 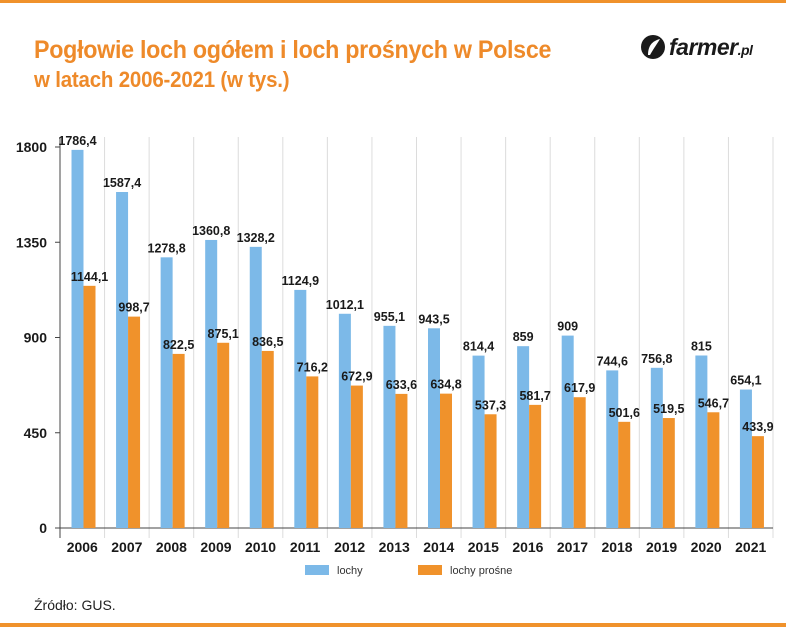 I want to click on data-label-lochy-prosne: 501,6, so click(x=624, y=413).